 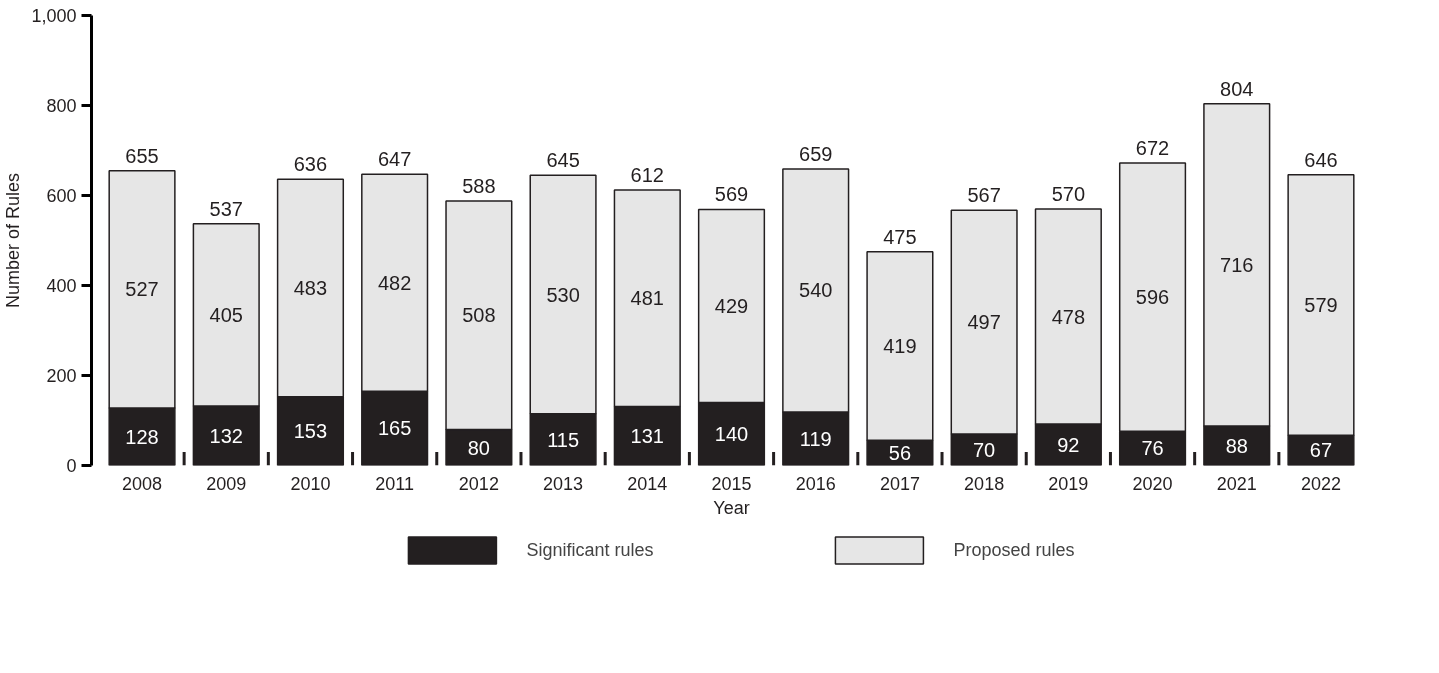 I want to click on data-label: 67, so click(x=1321, y=450).